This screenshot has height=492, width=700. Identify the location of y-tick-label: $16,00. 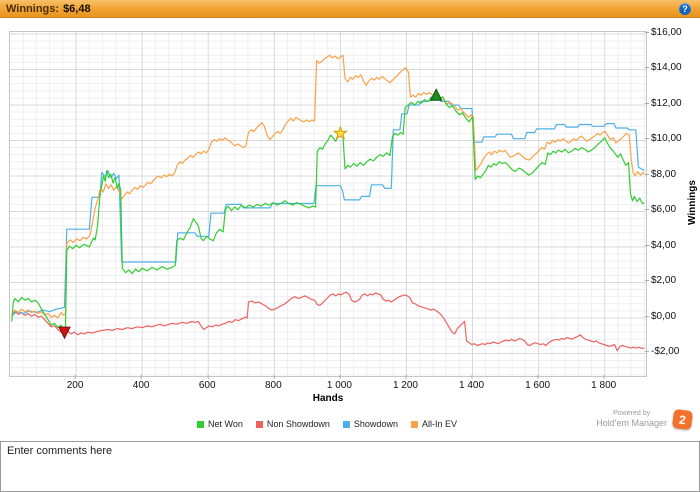
(671, 32).